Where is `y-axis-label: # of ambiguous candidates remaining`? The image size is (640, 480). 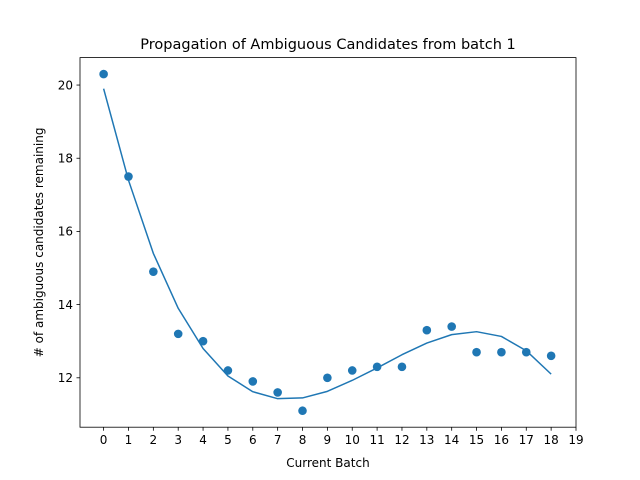 y-axis-label: # of ambiguous candidates remaining is located at coordinates (39, 243).